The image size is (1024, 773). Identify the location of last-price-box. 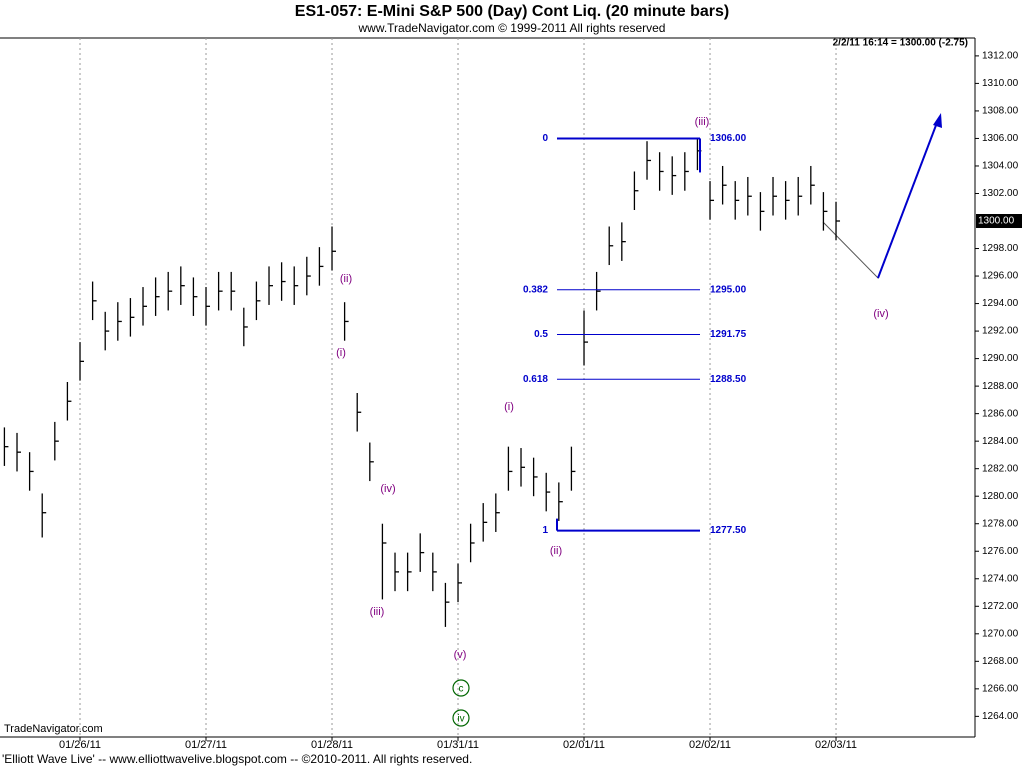
(999, 221).